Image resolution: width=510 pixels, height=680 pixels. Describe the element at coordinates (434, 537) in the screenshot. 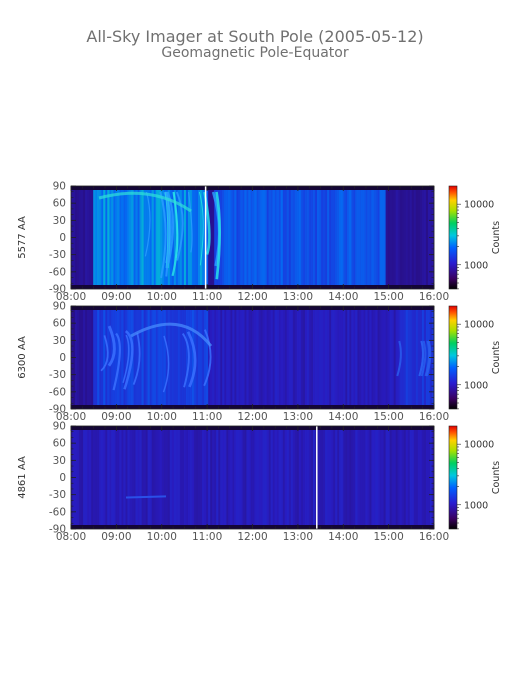

I see `x-tick-label: 16:00` at that location.